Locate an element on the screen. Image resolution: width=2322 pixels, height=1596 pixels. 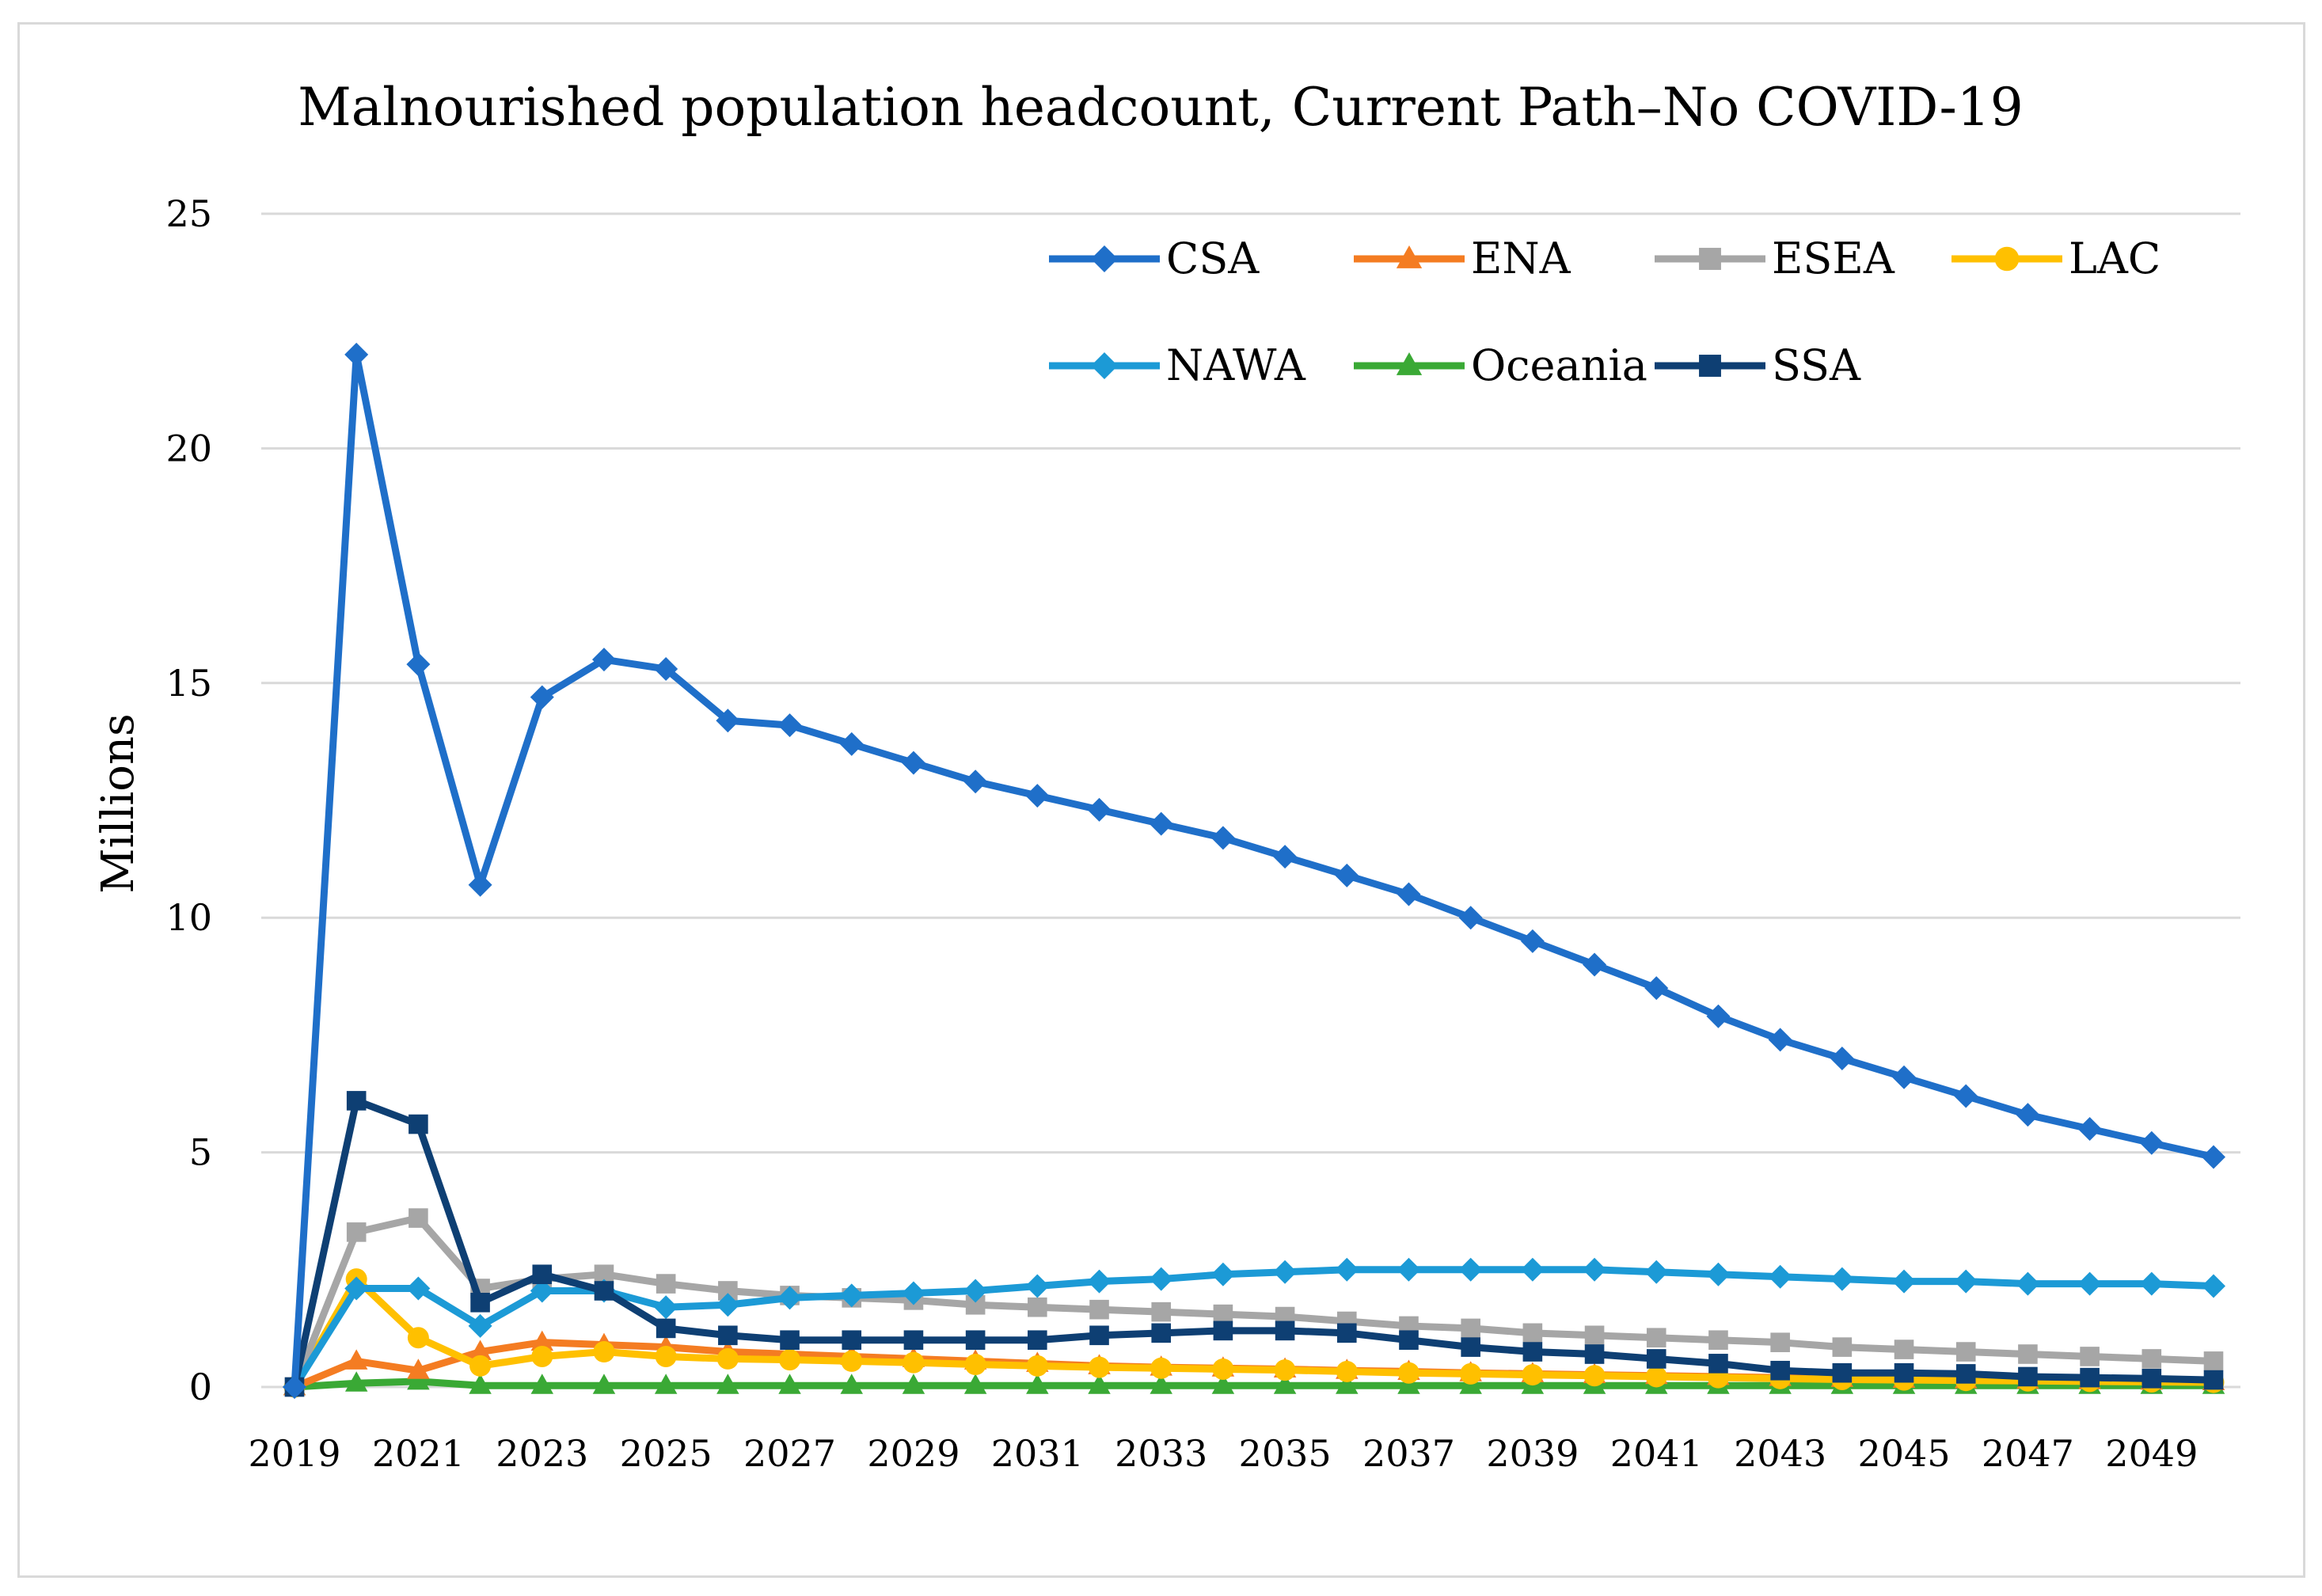
x-tick-label: 2021 is located at coordinates (419, 1453).